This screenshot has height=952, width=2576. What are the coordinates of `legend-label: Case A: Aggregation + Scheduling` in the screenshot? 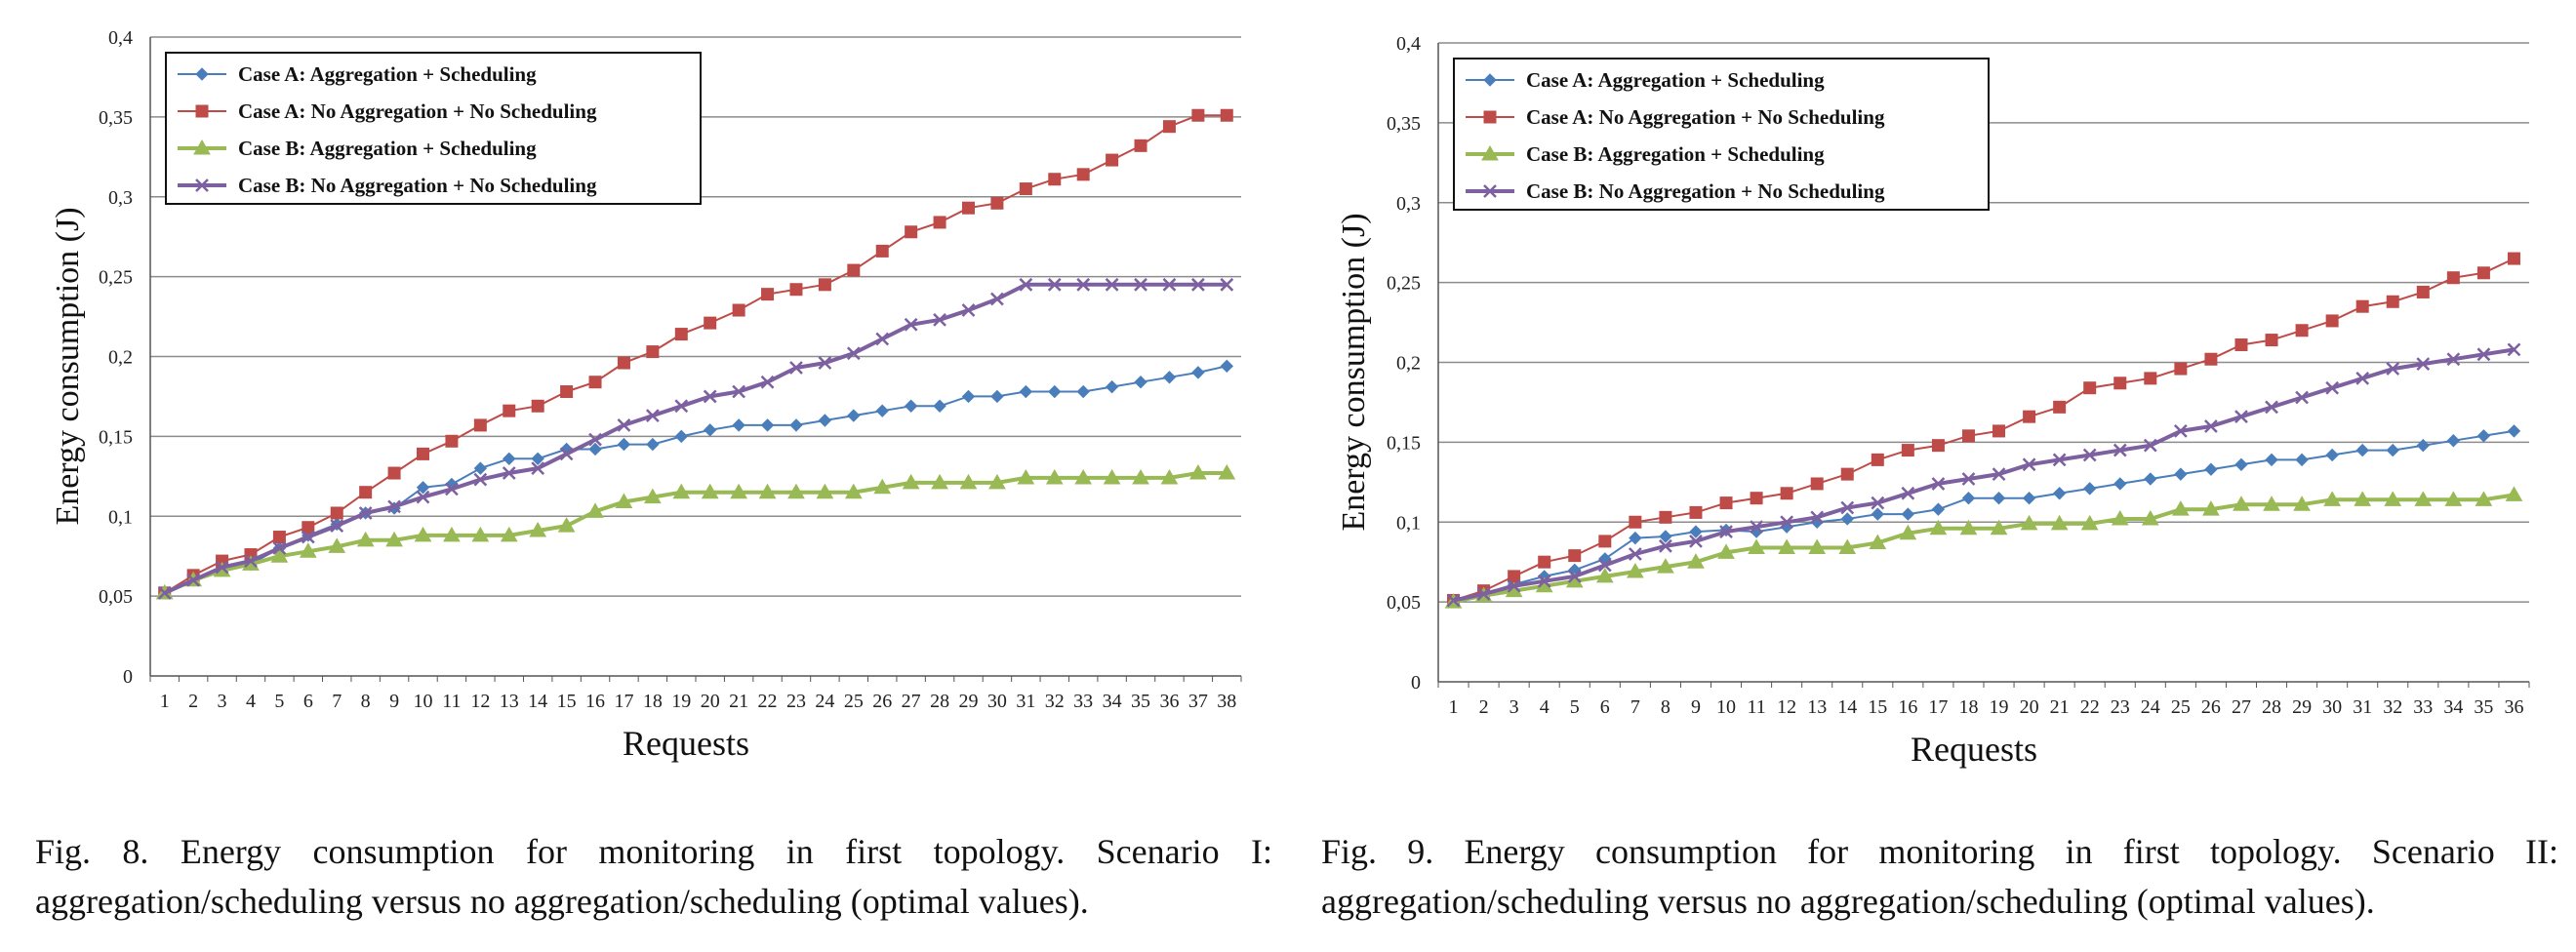 It's located at (387, 74).